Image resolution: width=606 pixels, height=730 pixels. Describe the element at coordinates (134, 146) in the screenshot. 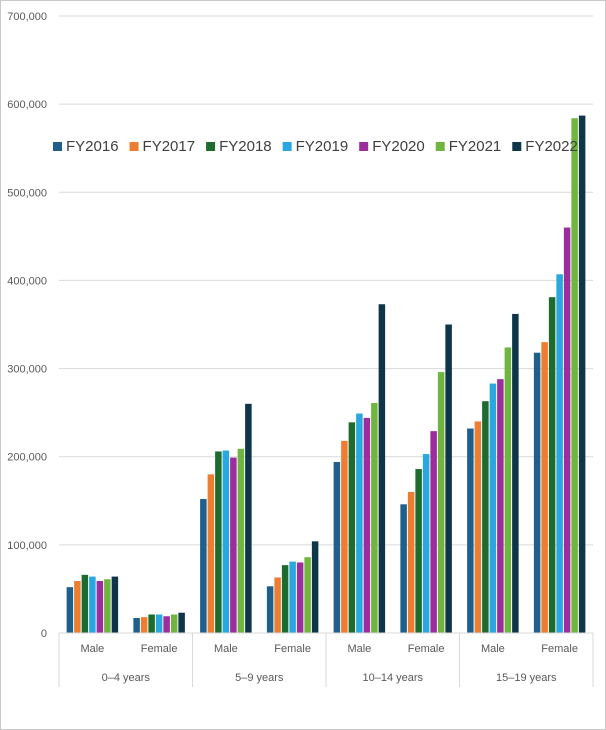

I see `legend-swatch-fy2017` at that location.